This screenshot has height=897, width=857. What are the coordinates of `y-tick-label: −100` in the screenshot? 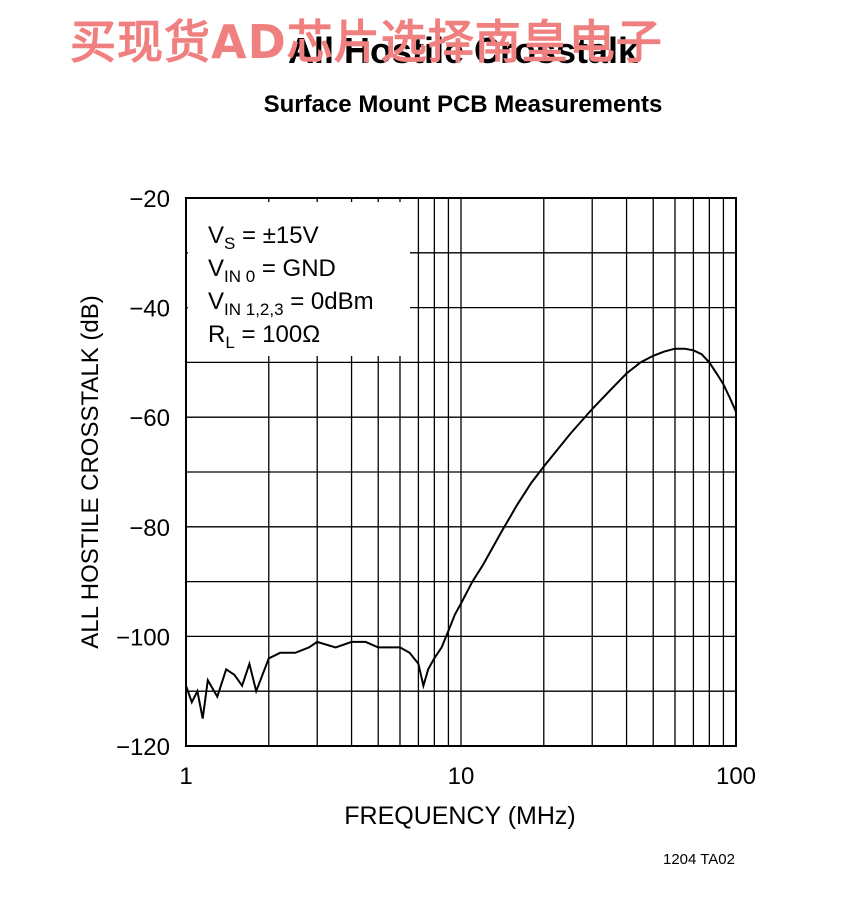 It's located at (143, 637).